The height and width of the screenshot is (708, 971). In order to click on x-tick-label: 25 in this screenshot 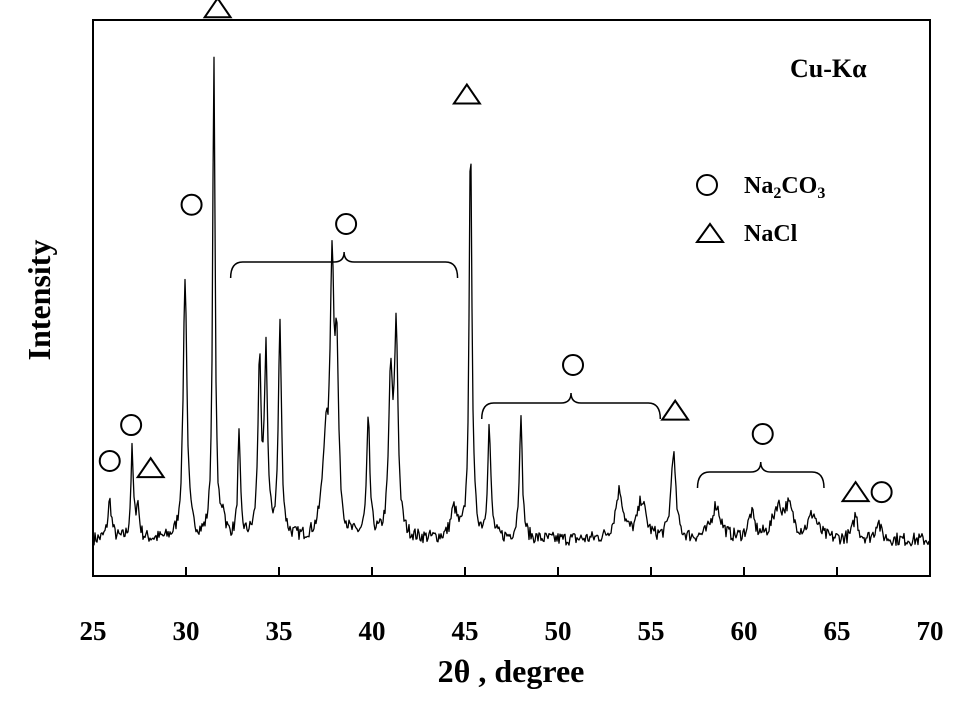, I will do `click(93, 631)`.